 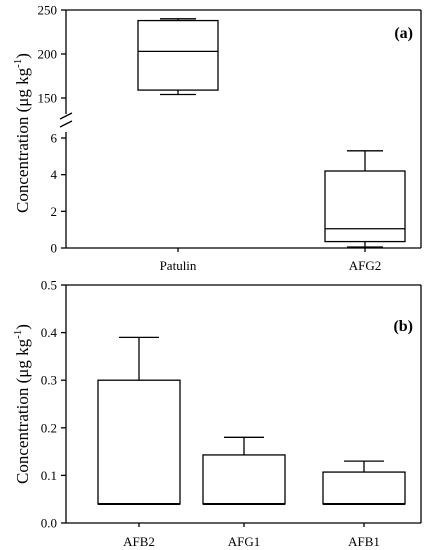 I want to click on panel-b-box-afb1, so click(x=364, y=482).